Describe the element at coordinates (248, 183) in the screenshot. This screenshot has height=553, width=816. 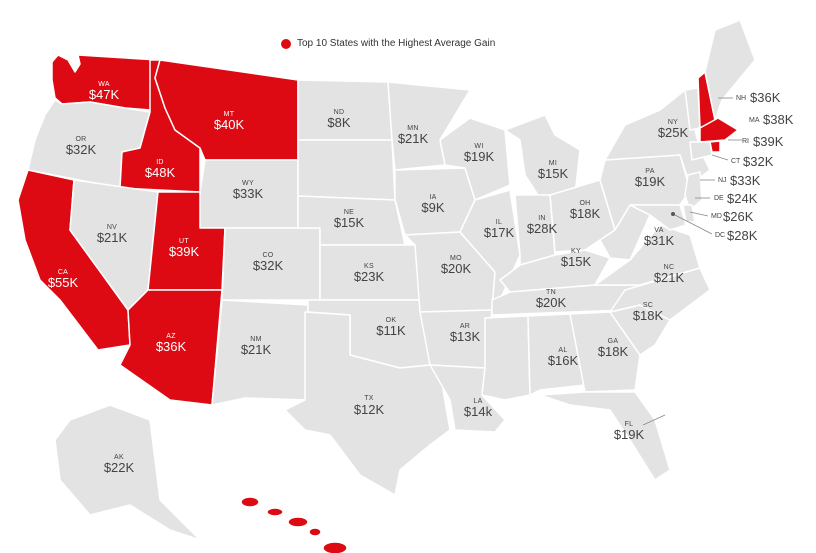
I see `label-wy-abbr: WY` at that location.